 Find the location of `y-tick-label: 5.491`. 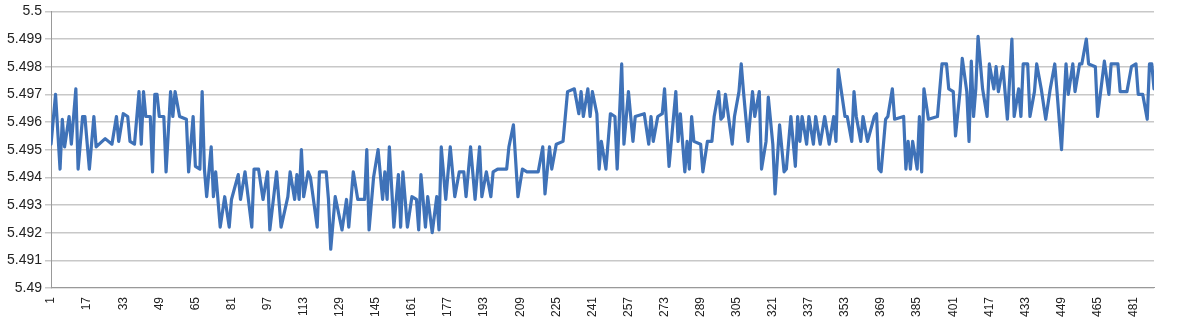

y-tick-label: 5.491 is located at coordinates (24, 259).